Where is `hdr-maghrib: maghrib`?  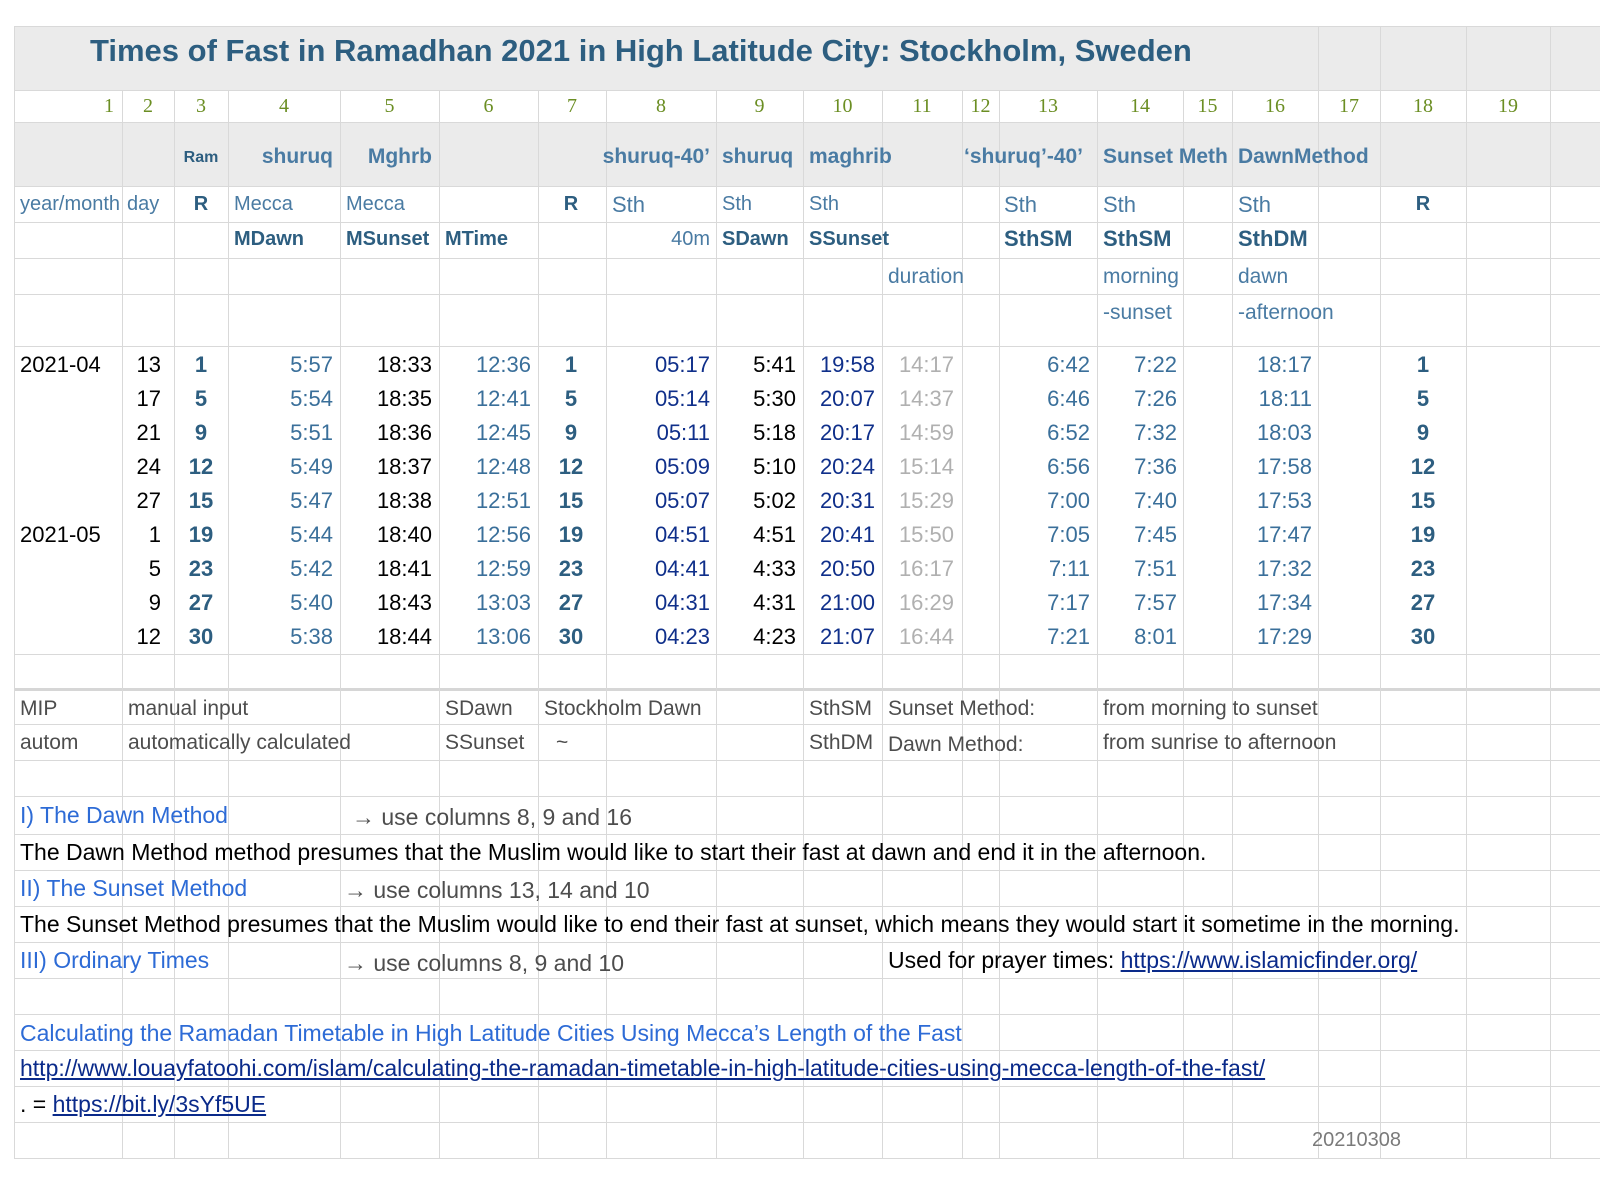 hdr-maghrib: maghrib is located at coordinates (850, 156).